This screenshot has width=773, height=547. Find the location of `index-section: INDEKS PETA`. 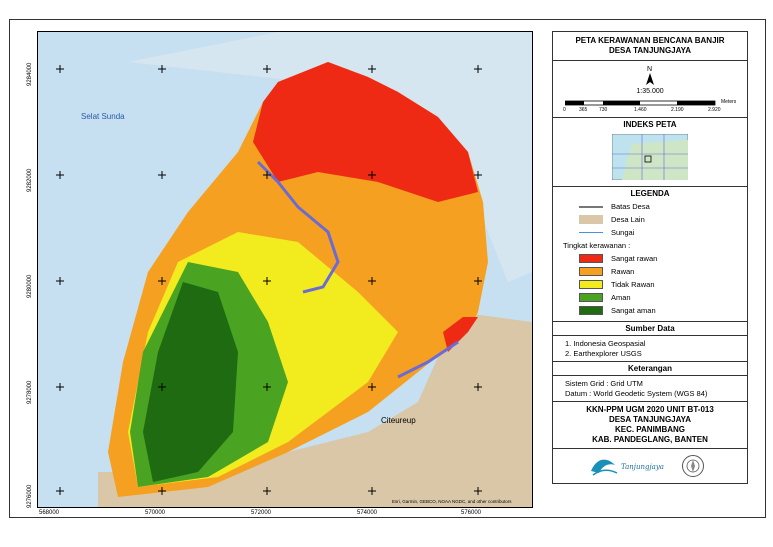

index-section: INDEKS PETA is located at coordinates (650, 152).